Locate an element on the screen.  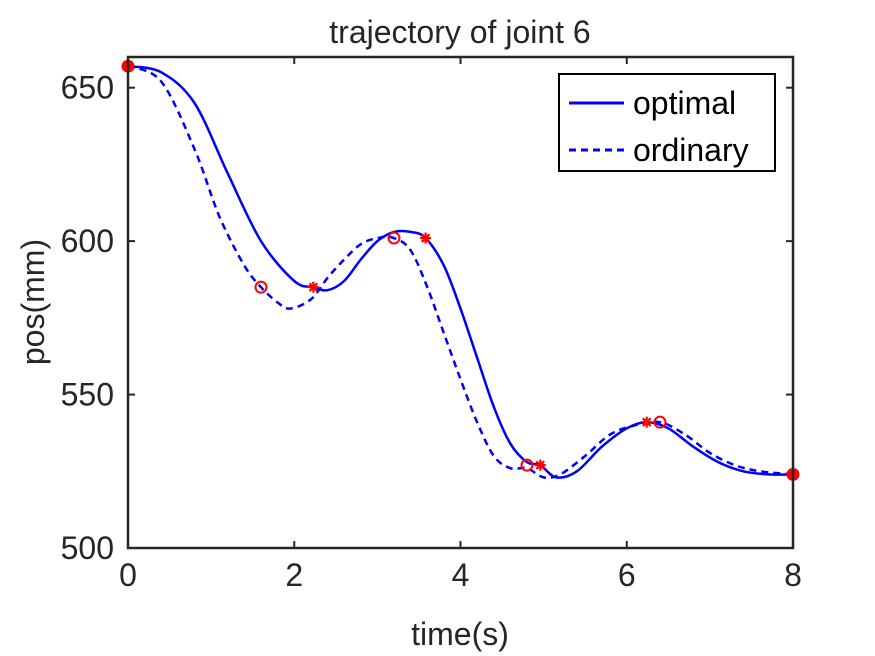
y-tick-label: 650 is located at coordinates (87, 88).